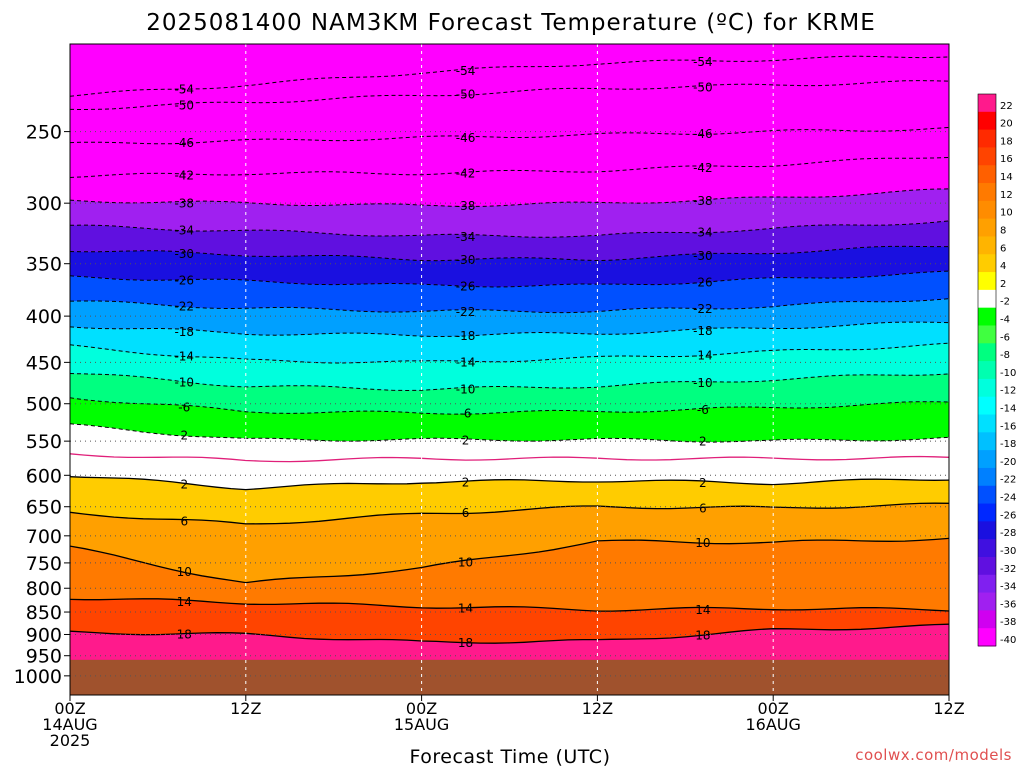 Image resolution: width=1024 pixels, height=768 pixels. Describe the element at coordinates (1006, 141) in the screenshot. I see `colorbar-label: 18` at that location.